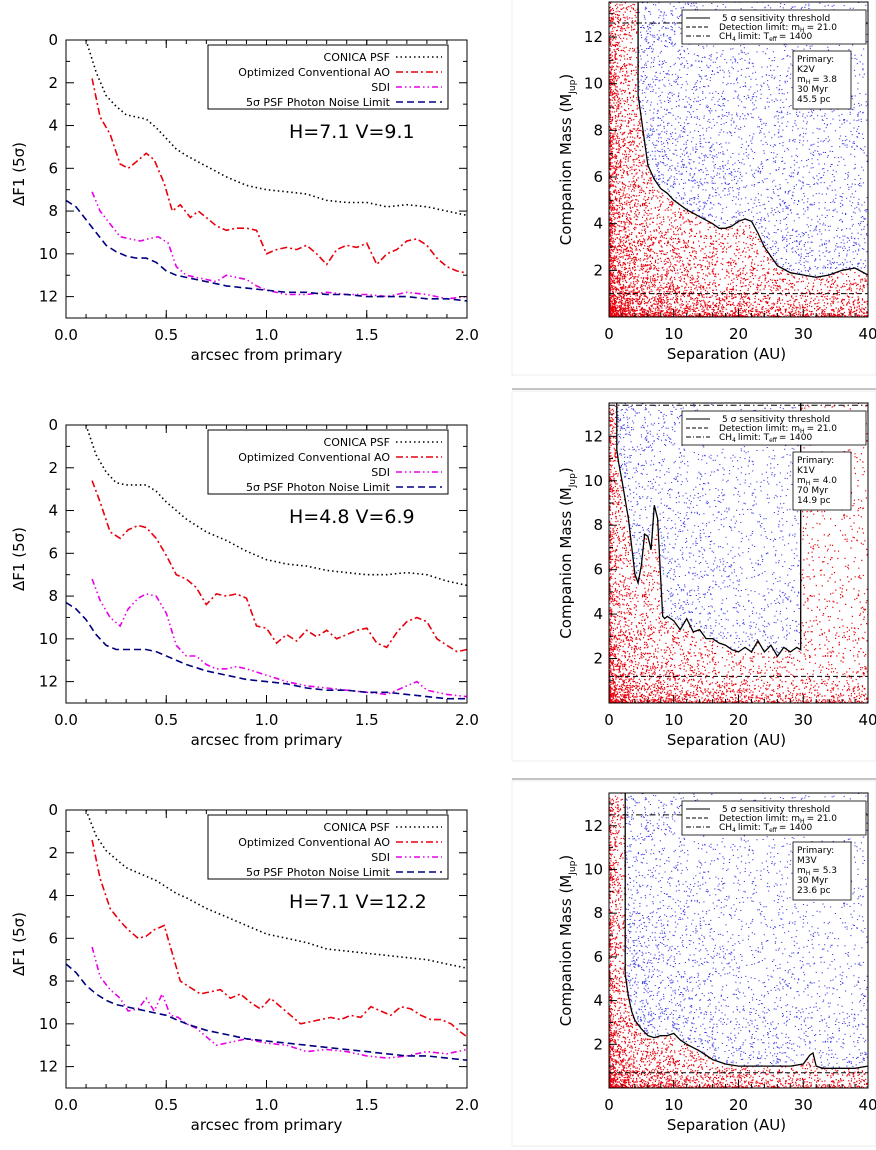 Image resolution: width=876 pixels, height=1150 pixels. What do you see at coordinates (725, 438) in the screenshot?
I see `legend-label-part: CH` at bounding box center [725, 438].